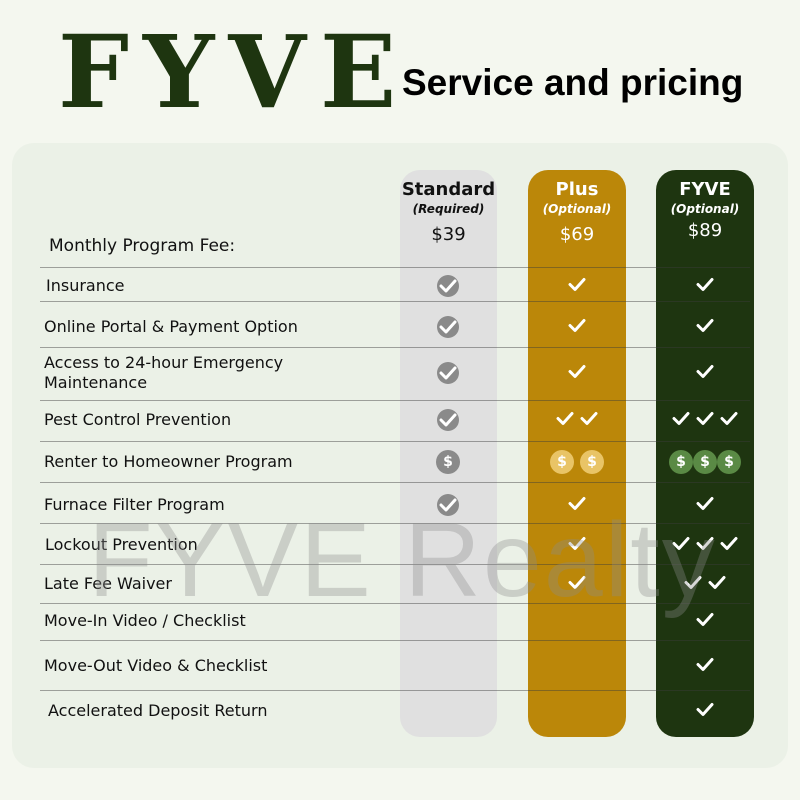 The width and height of the screenshot is (800, 800). I want to click on plan-price: $39, so click(448, 234).